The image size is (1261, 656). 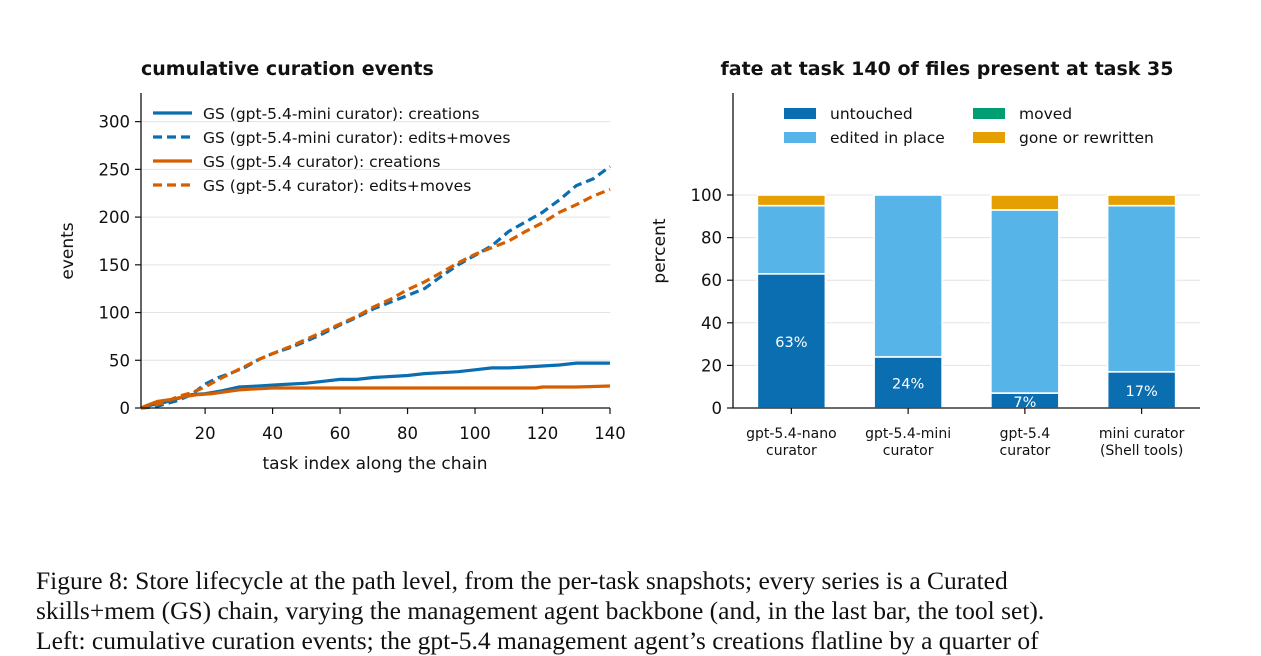 I want to click on left-y-tick-label: 250, so click(x=115, y=169).